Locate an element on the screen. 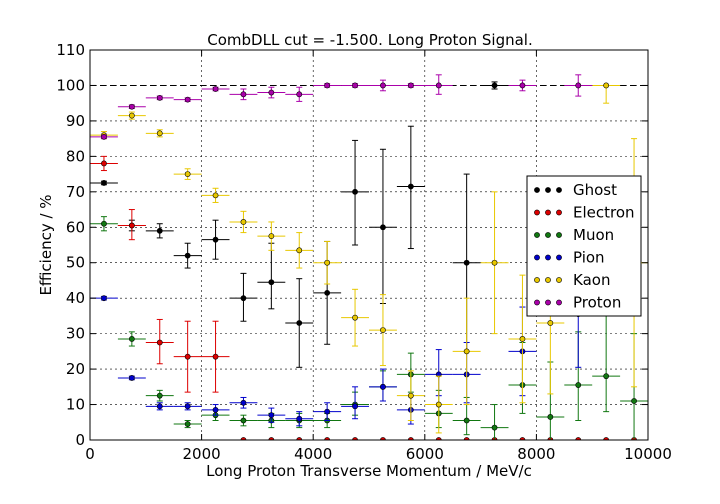 The width and height of the screenshot is (720, 504). y-tick-label: 100 is located at coordinates (70, 85).